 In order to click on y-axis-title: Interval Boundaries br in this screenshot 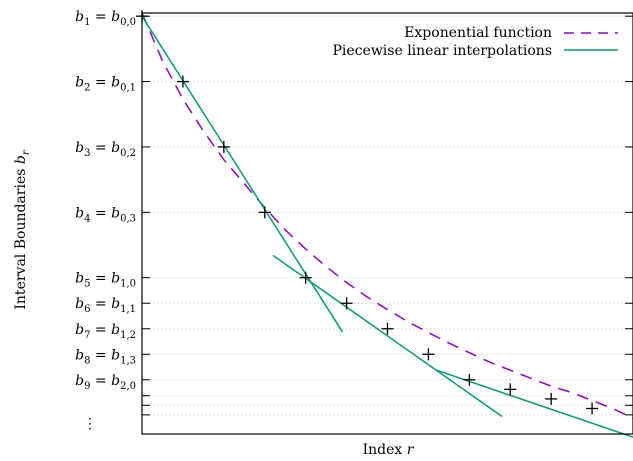, I will do `click(22, 229)`.